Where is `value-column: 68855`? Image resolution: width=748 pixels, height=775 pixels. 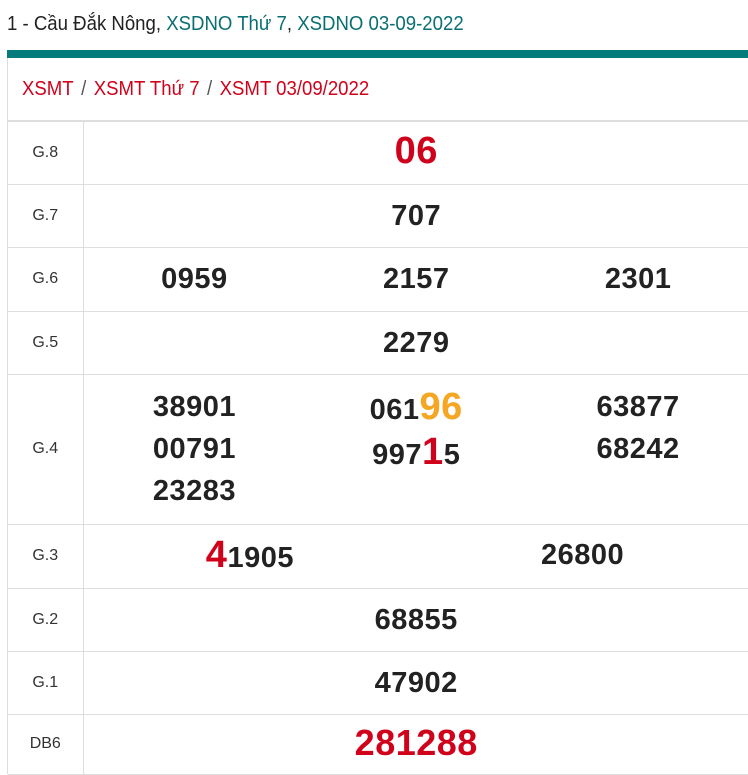
value-column: 68855 is located at coordinates (416, 620).